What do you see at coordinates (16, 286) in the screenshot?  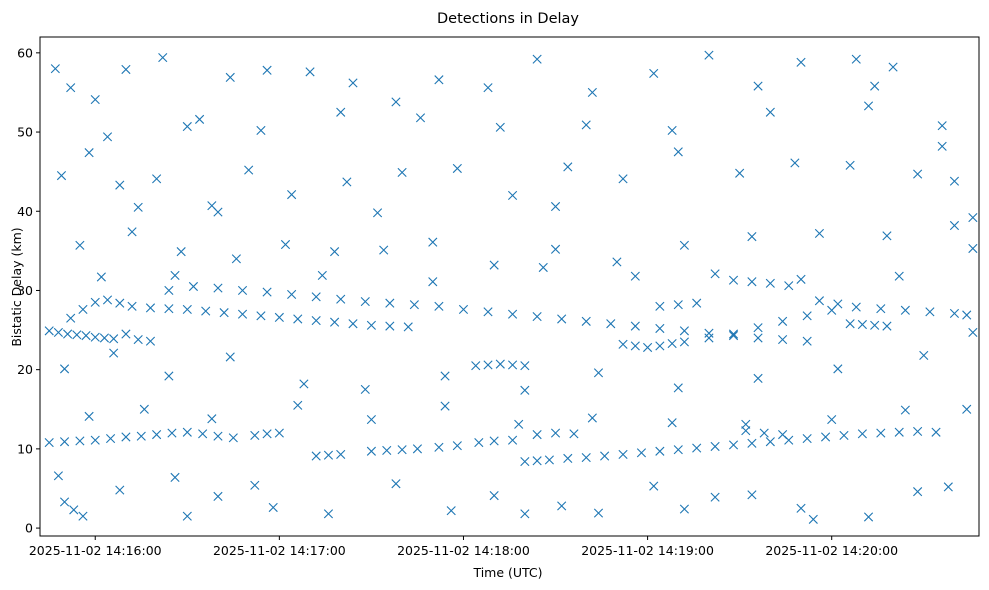 I see `y-axis-label: Bistatic Delay (km)` at bounding box center [16, 286].